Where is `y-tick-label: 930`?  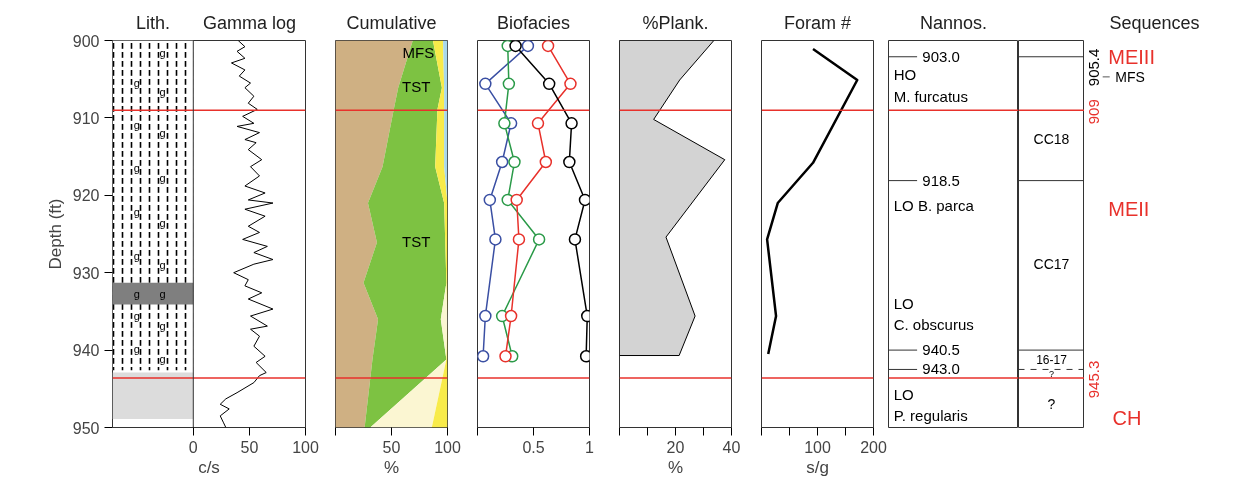 y-tick-label: 930 is located at coordinates (86, 273).